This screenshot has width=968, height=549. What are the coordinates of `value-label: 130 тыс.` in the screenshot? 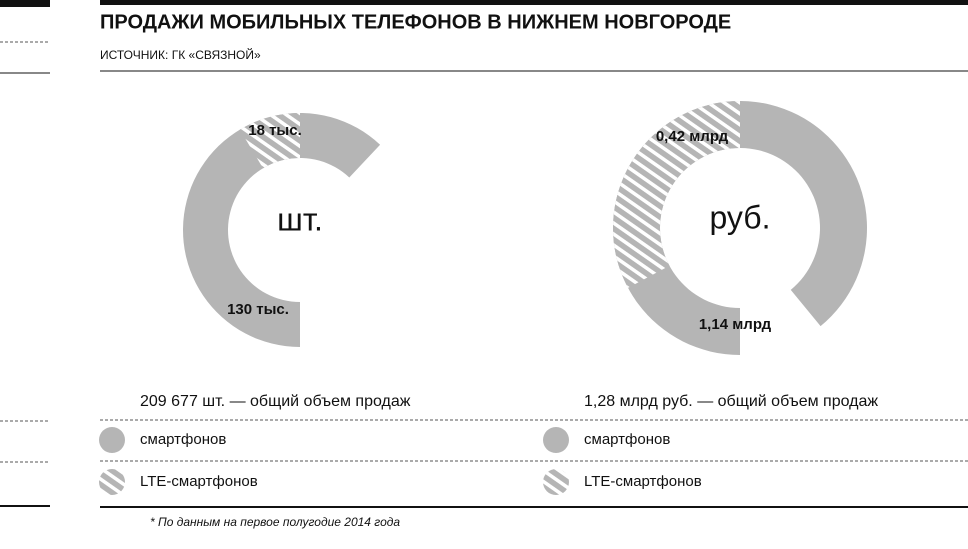 It's located at (258, 309).